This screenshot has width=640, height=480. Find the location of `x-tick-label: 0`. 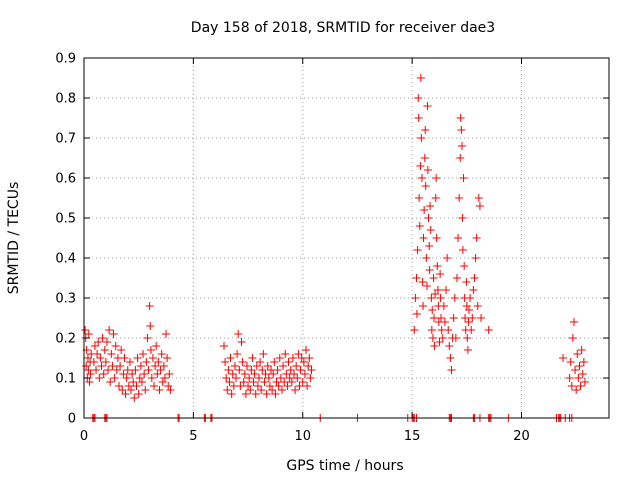

x-tick-label: 0 is located at coordinates (84, 436).